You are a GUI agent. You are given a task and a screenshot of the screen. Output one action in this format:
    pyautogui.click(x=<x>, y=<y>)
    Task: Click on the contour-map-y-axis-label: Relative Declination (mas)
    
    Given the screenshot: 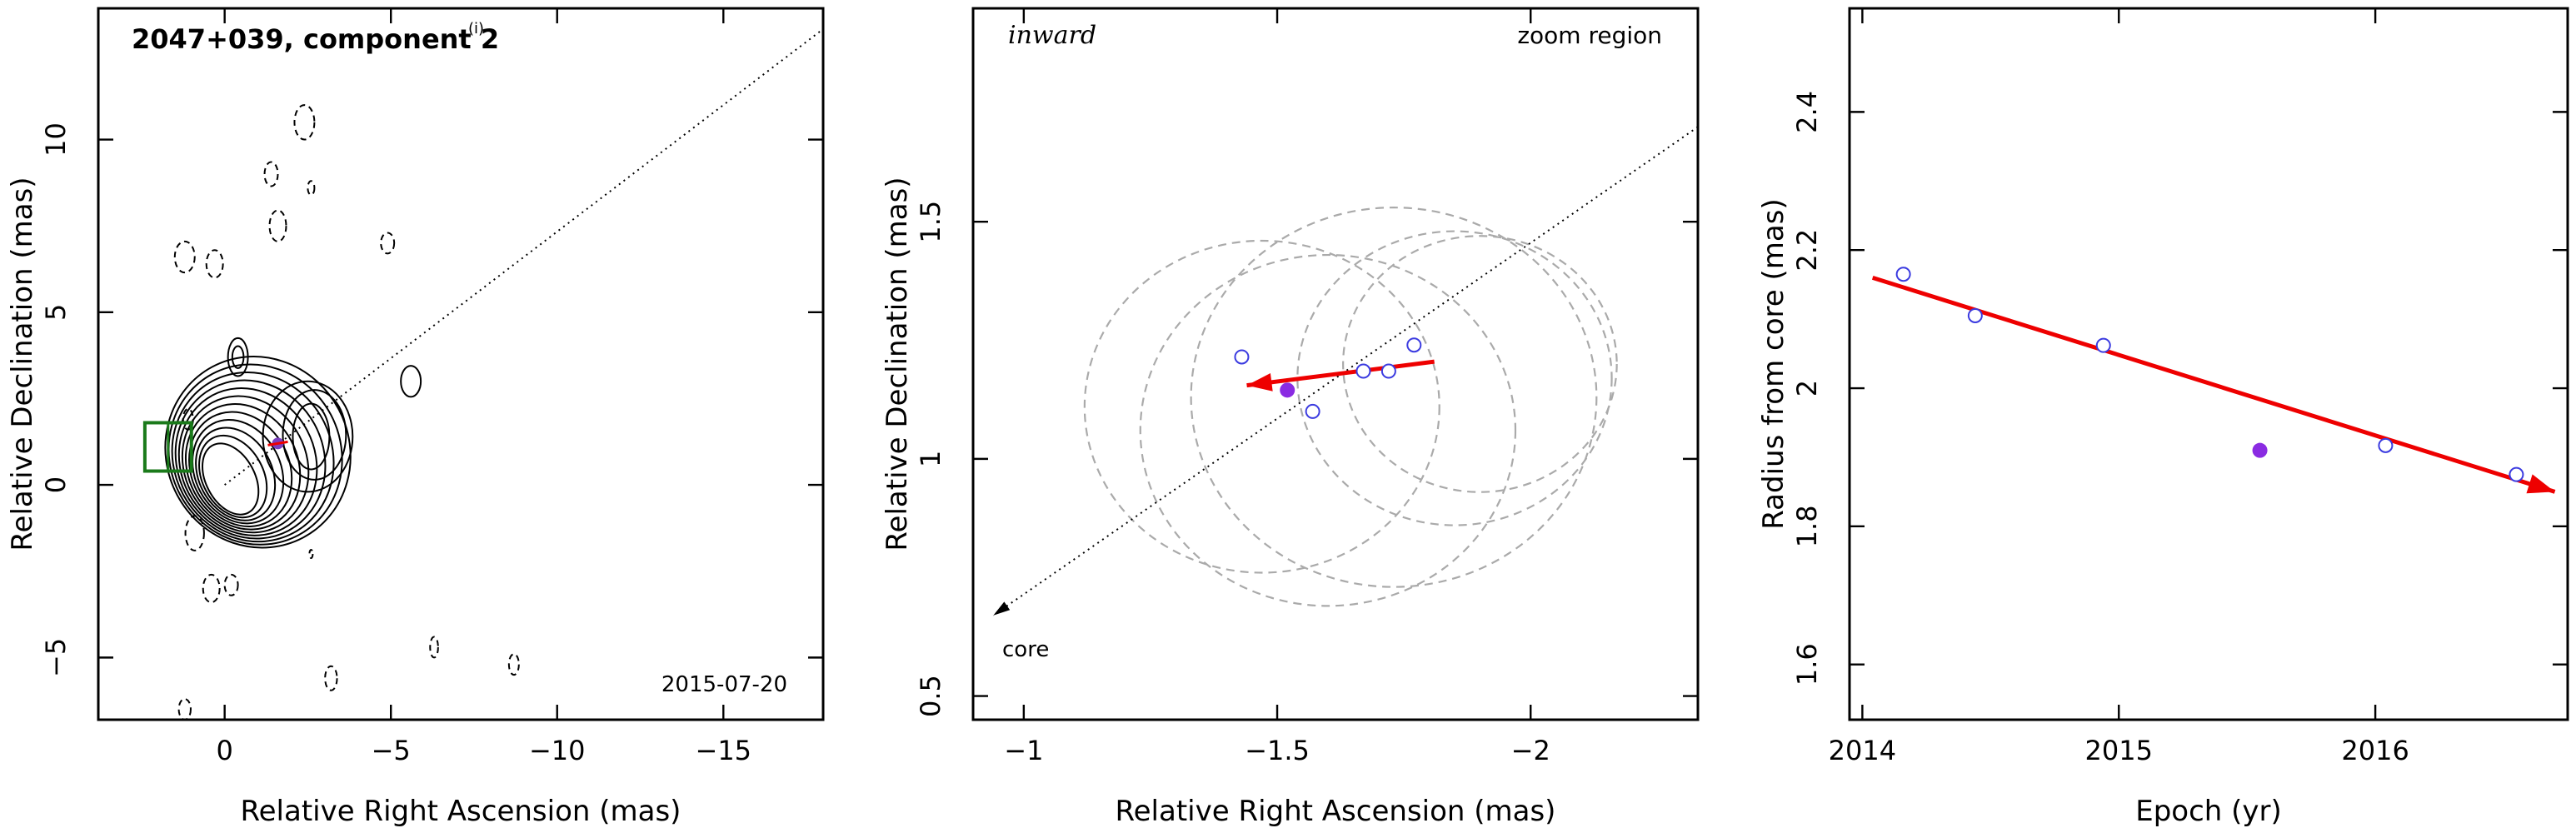 What is the action you would take?
    pyautogui.click(x=22, y=364)
    